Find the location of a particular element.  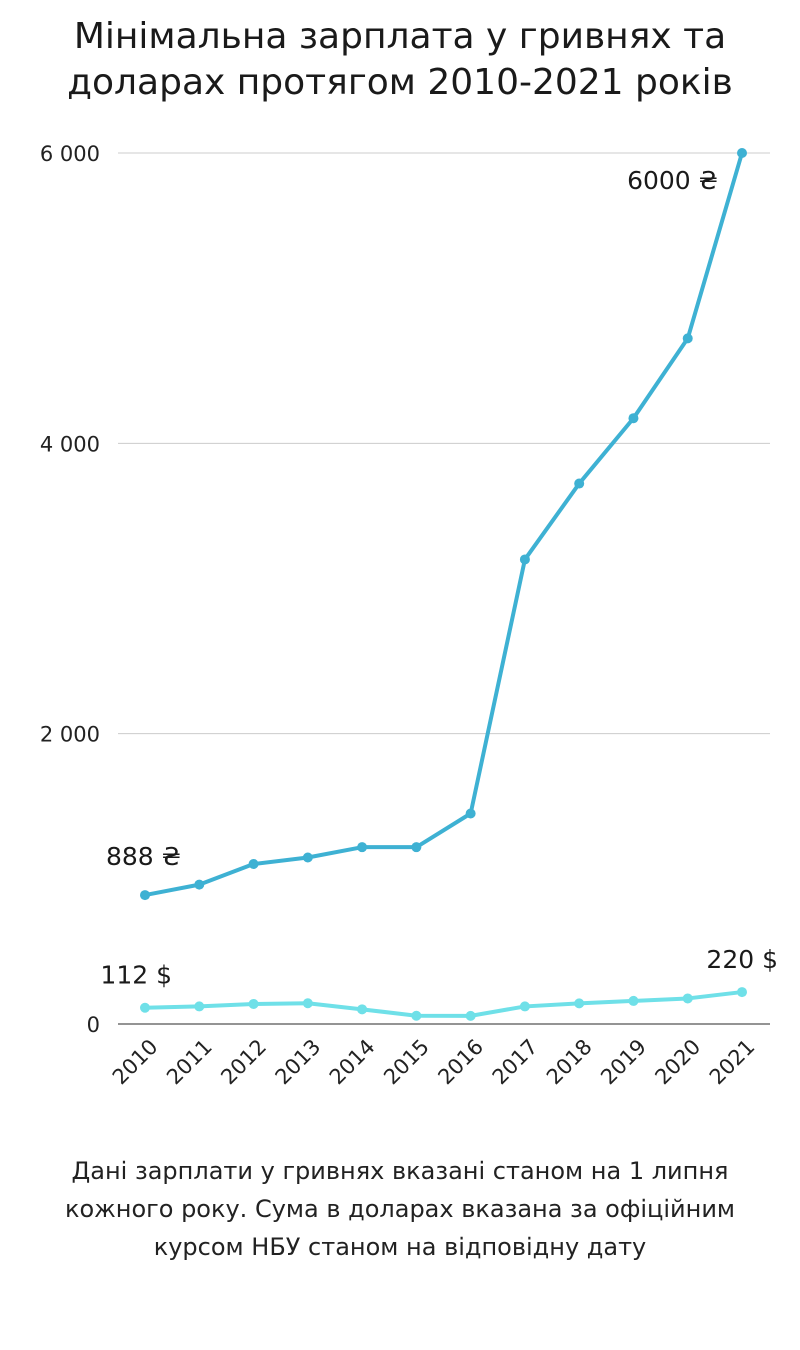

x-tick-label: 2020 is located at coordinates (677, 1062).